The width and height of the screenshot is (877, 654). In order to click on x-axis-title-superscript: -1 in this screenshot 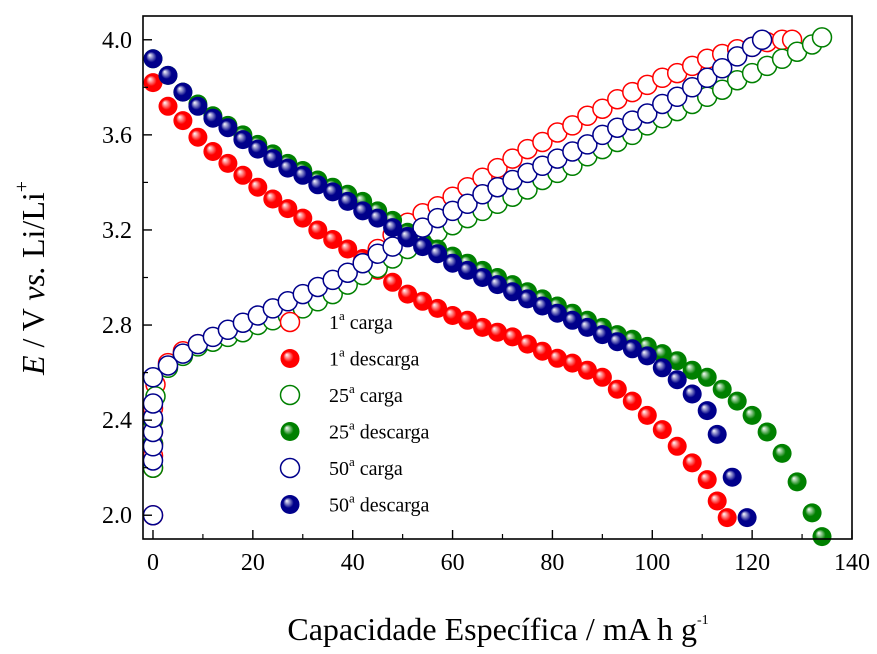, I will do `click(703, 620)`.